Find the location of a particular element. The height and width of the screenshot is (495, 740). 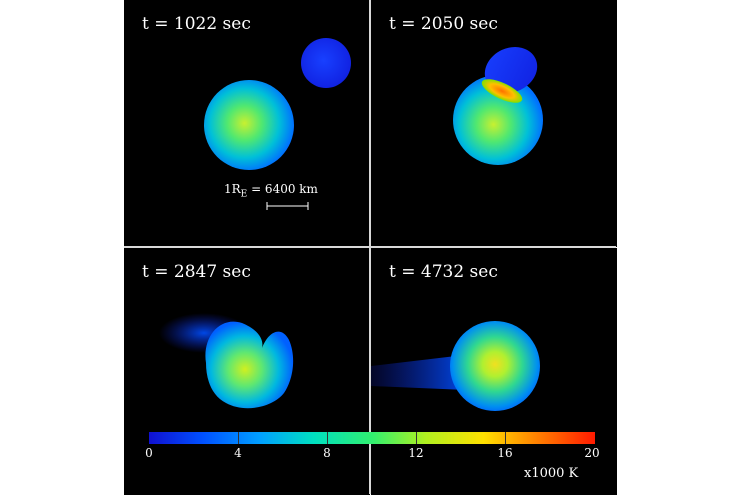

temperature-colorbar is located at coordinates (372, 438).